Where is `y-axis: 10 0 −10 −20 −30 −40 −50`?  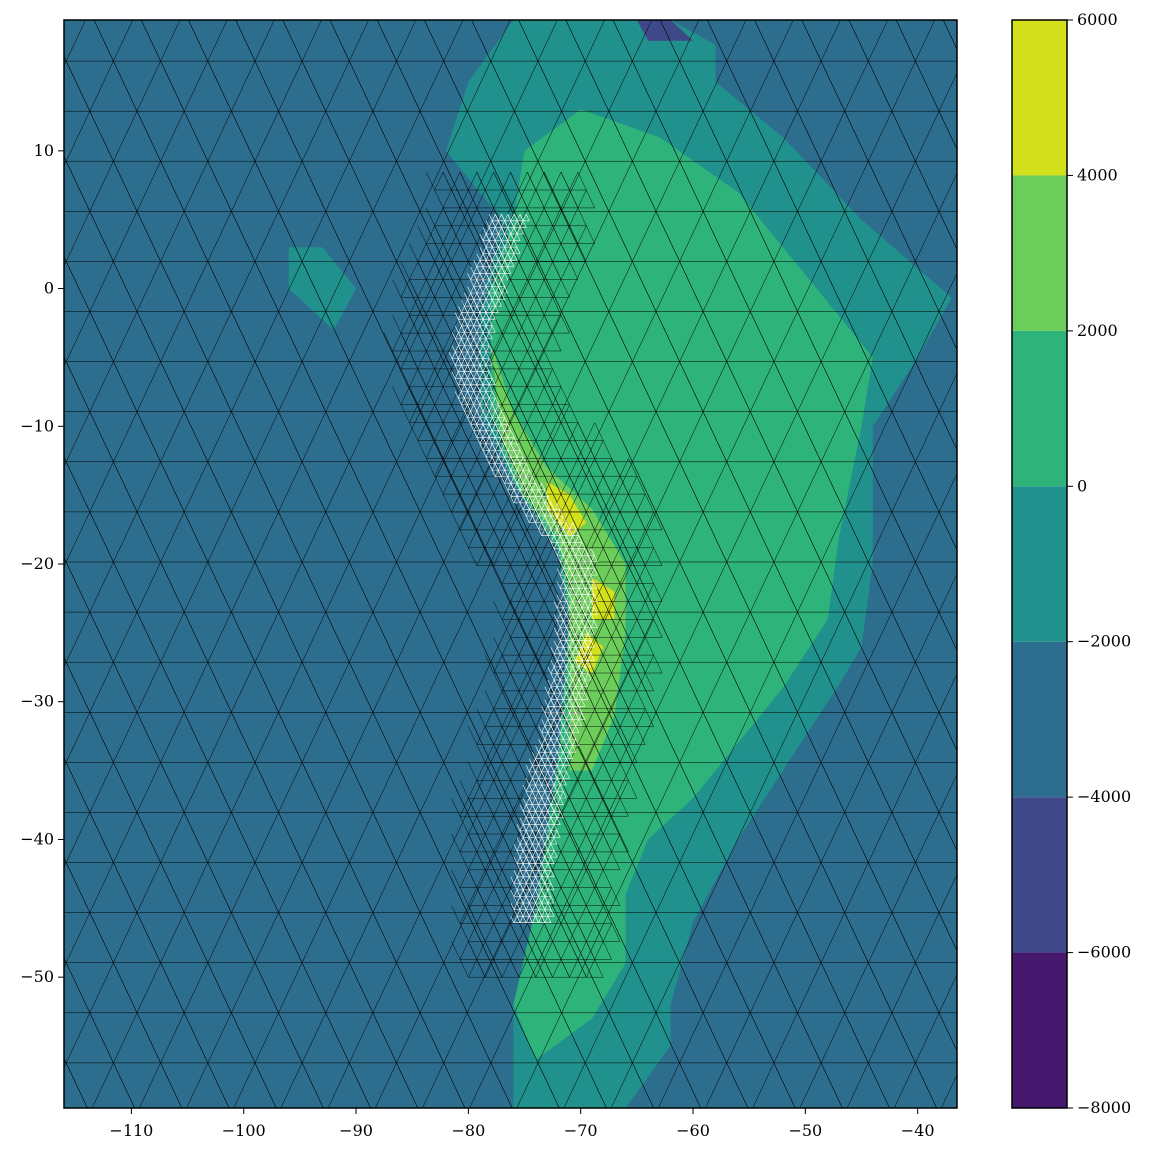
y-axis: 10 0 −10 −20 −30 −40 −50 is located at coordinates (42, 563).